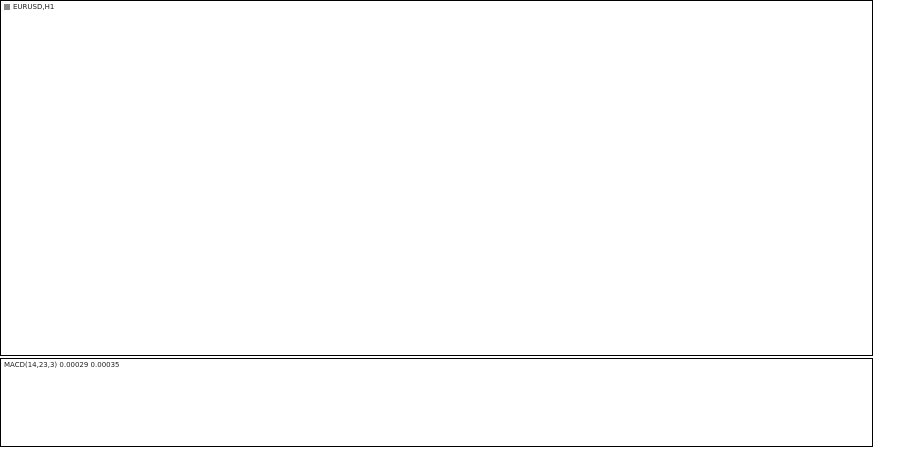 The image size is (900, 460). What do you see at coordinates (33, 7) in the screenshot?
I see `chart-title: EURUSD,H1` at bounding box center [33, 7].